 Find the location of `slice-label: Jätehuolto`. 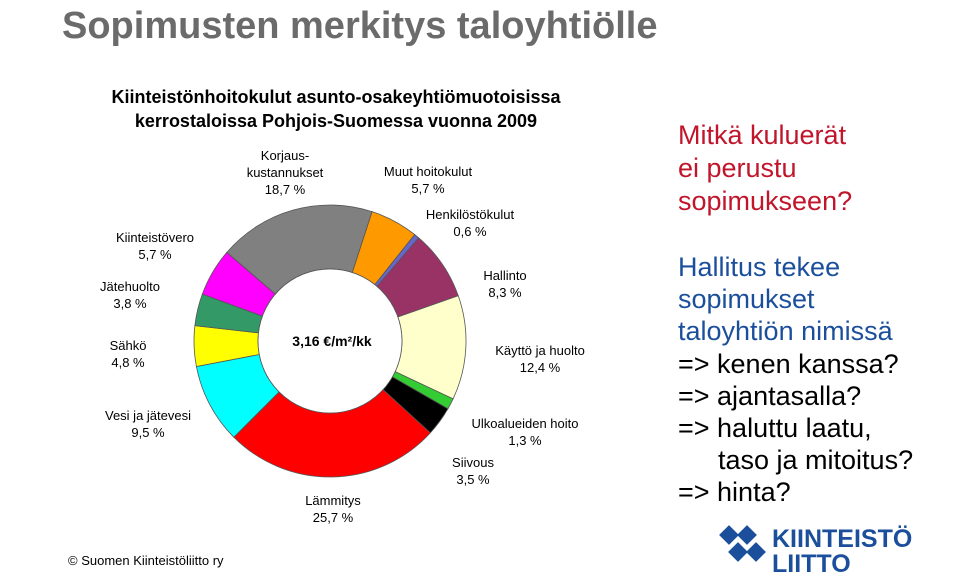

slice-label: Jätehuolto is located at coordinates (130, 286).